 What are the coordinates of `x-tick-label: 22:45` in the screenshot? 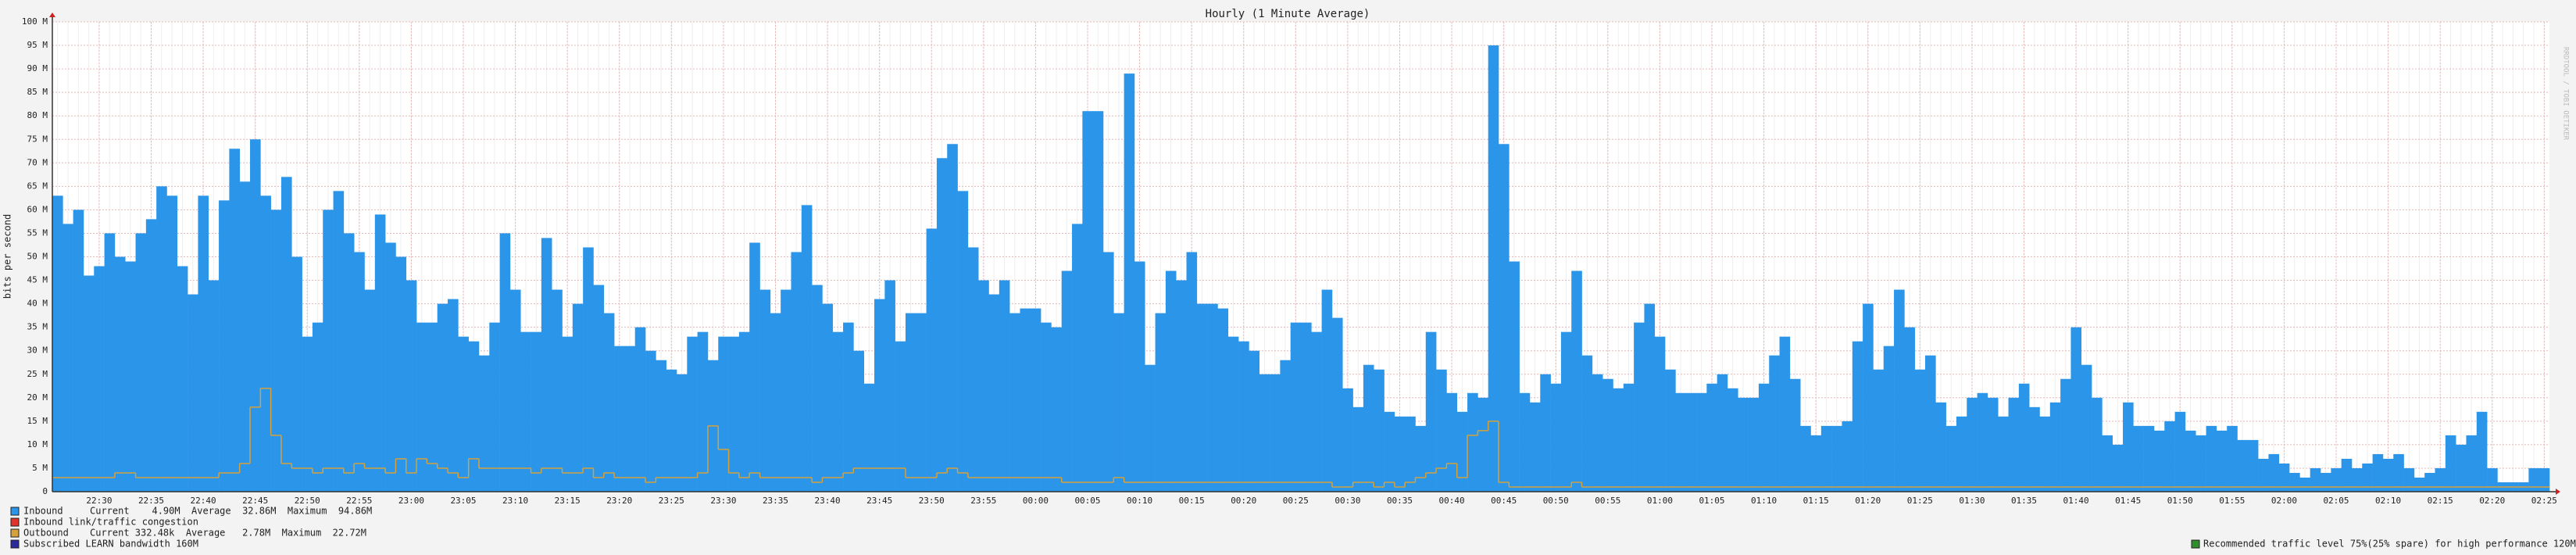 It's located at (255, 501).